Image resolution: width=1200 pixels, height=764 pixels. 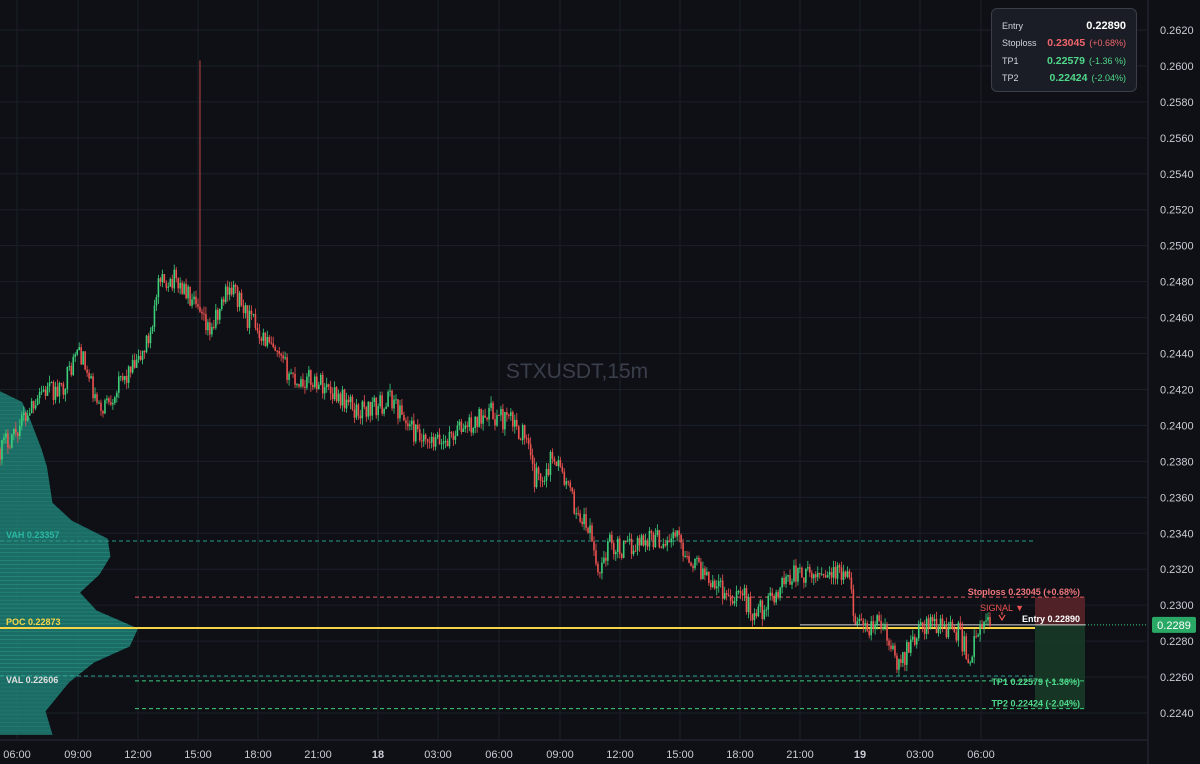 I want to click on time-tick-label: 18:00, so click(x=740, y=755).